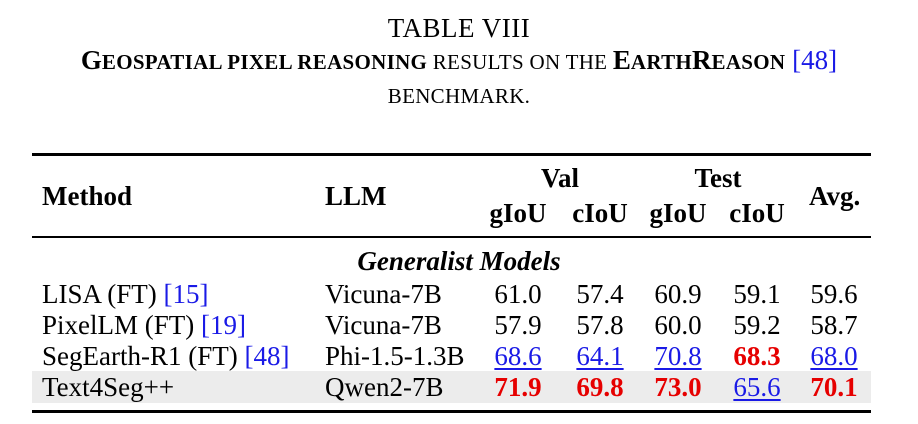  What do you see at coordinates (748, 62) in the screenshot?
I see `title-dataset-rest: EASON` at bounding box center [748, 62].